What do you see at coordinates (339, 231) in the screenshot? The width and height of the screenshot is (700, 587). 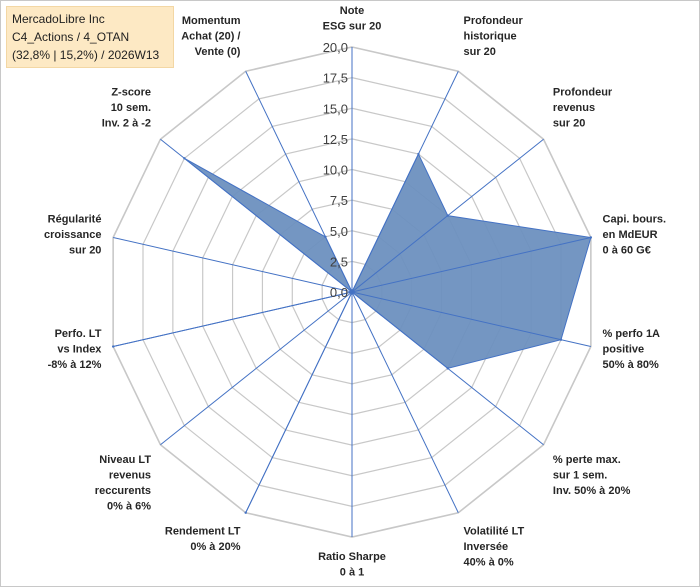 I see `tick-label: 5,0` at bounding box center [339, 231].